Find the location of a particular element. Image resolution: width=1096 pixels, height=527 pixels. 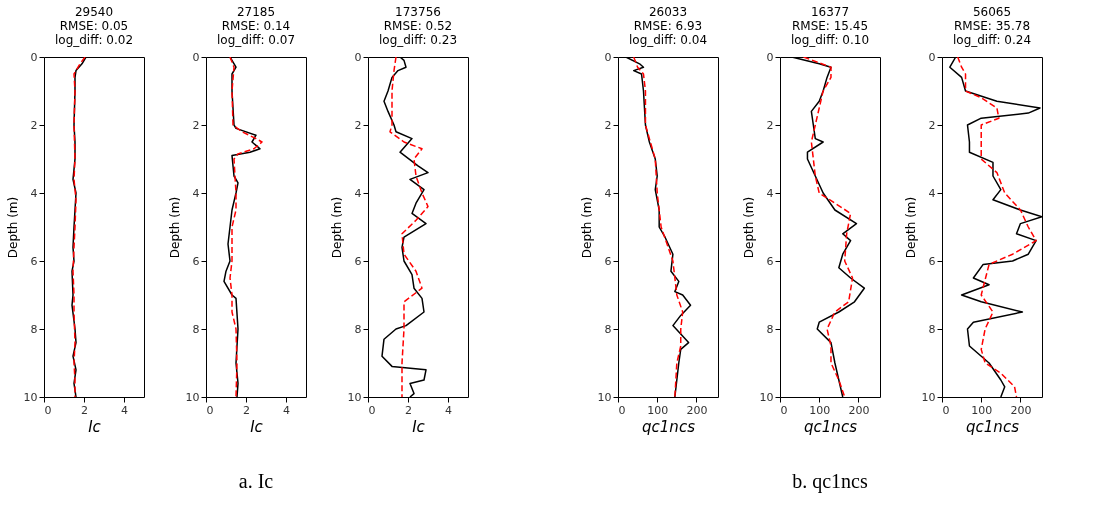

chart-title: 16377 RMSE: 15.45 log_diff: 0.10 is located at coordinates (830, 26).